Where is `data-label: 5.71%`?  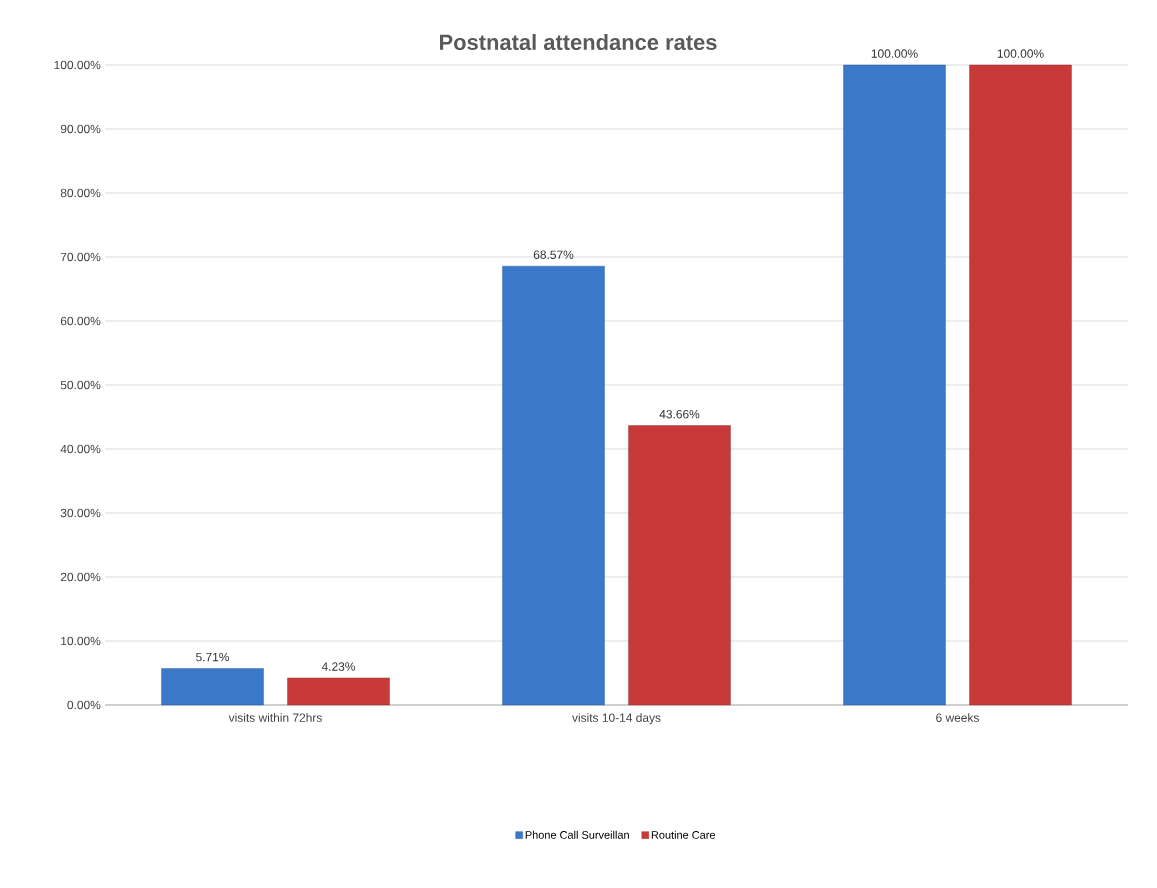
data-label: 5.71% is located at coordinates (213, 657).